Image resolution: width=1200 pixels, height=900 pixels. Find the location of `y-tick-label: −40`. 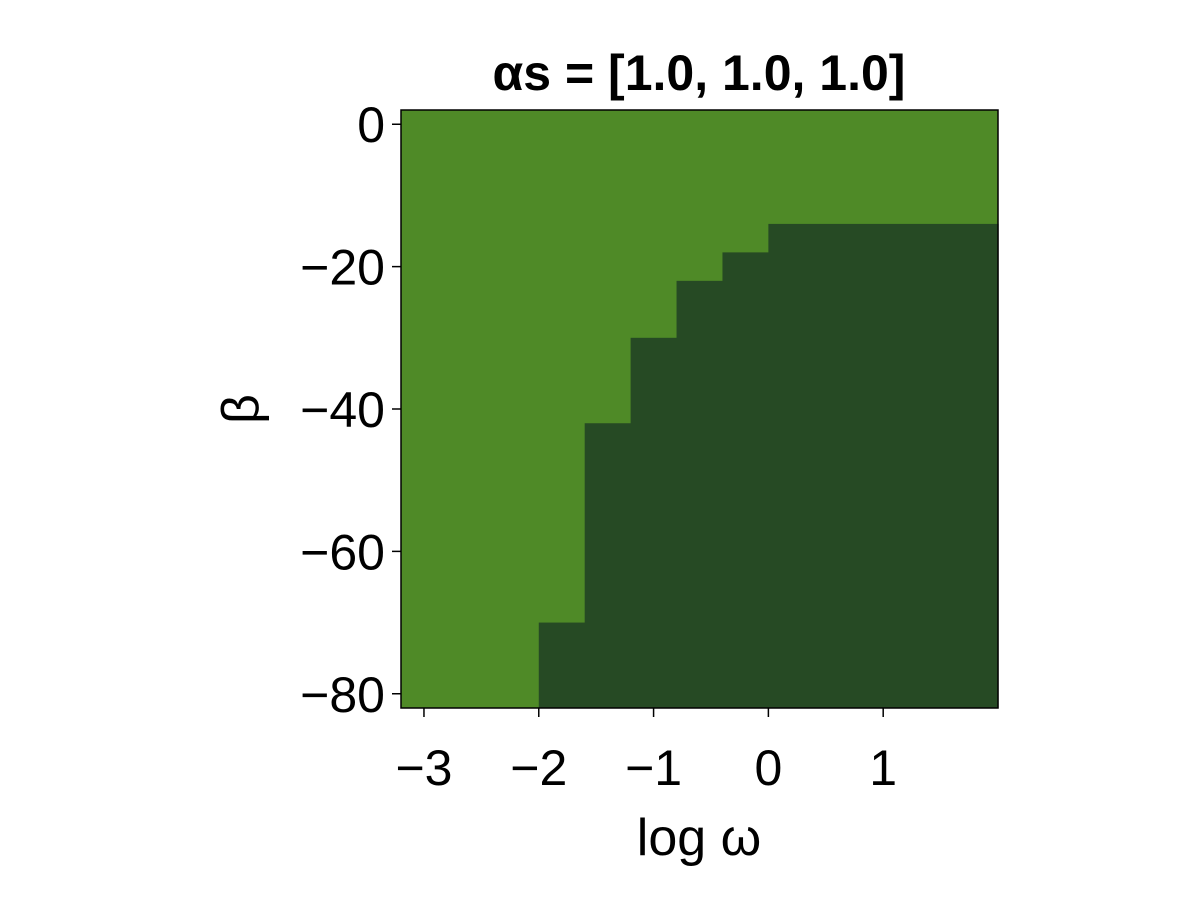

y-tick-label: −40 is located at coordinates (342, 410).